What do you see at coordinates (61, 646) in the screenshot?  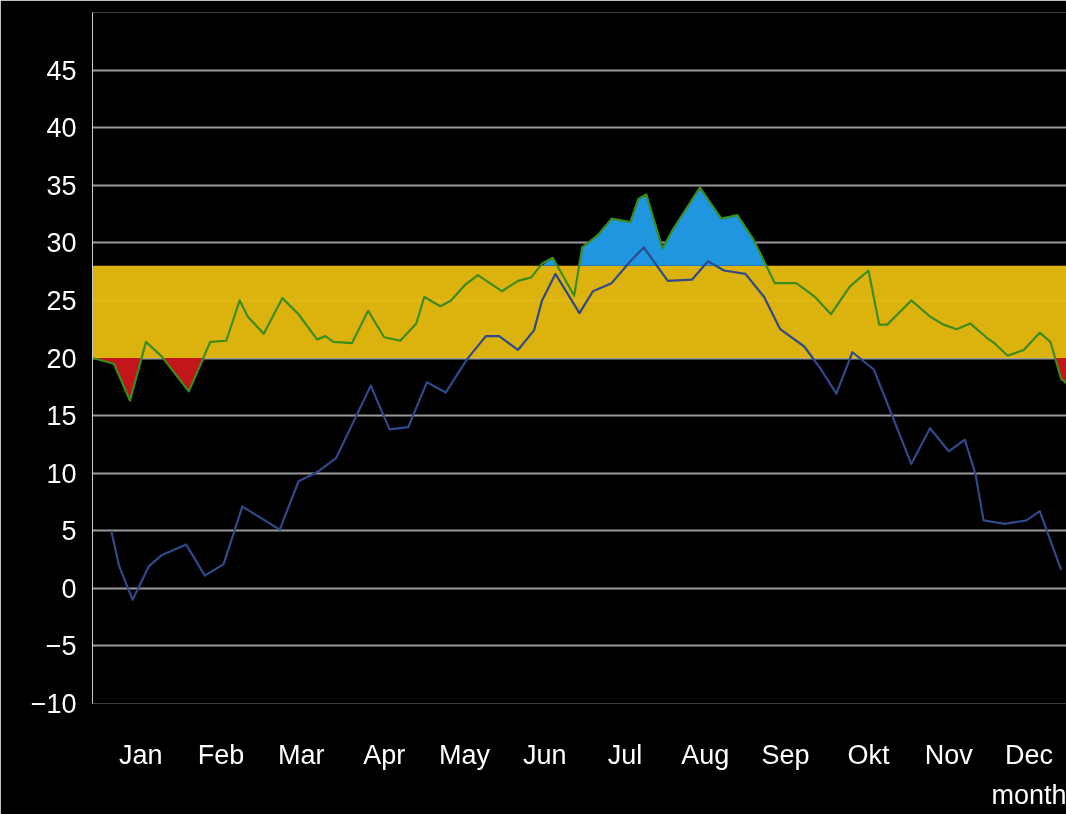 I see `y-tick-label: −5` at bounding box center [61, 646].